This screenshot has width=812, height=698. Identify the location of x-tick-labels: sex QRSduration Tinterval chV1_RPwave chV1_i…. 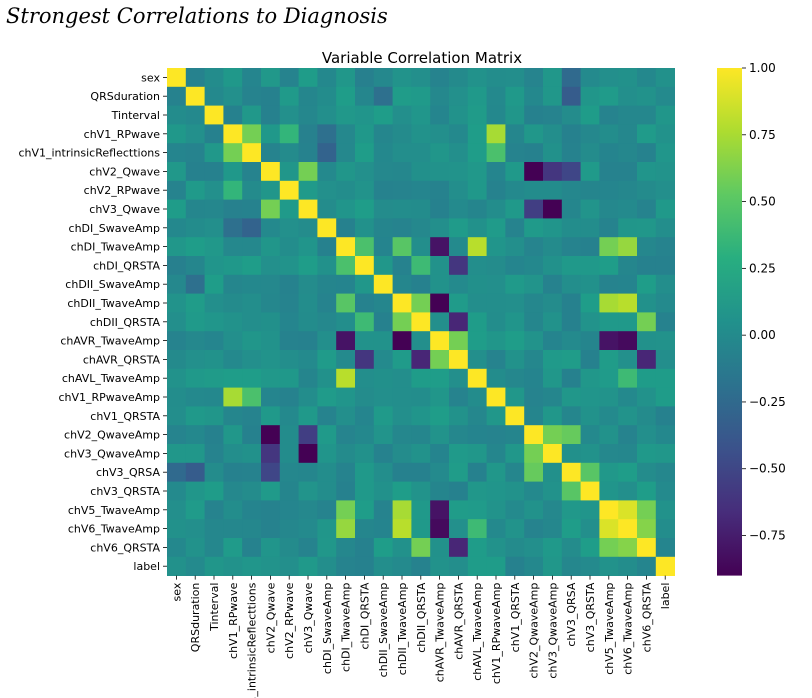
(421, 636).